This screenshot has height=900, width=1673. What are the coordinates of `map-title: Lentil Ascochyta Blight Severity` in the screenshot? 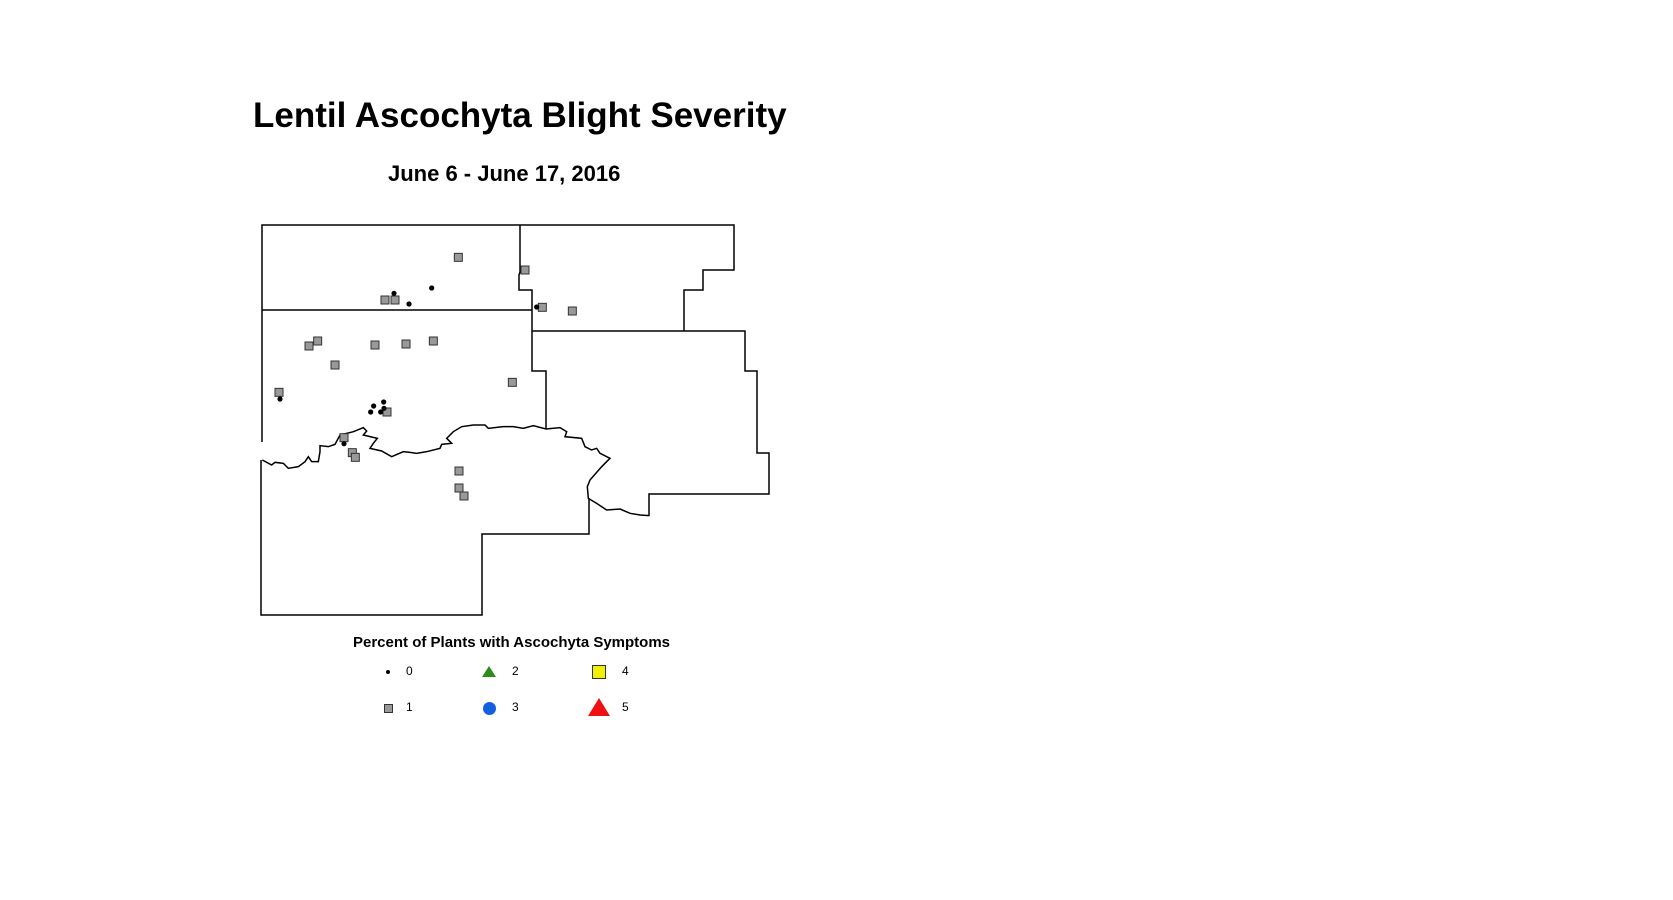 It's located at (520, 115).